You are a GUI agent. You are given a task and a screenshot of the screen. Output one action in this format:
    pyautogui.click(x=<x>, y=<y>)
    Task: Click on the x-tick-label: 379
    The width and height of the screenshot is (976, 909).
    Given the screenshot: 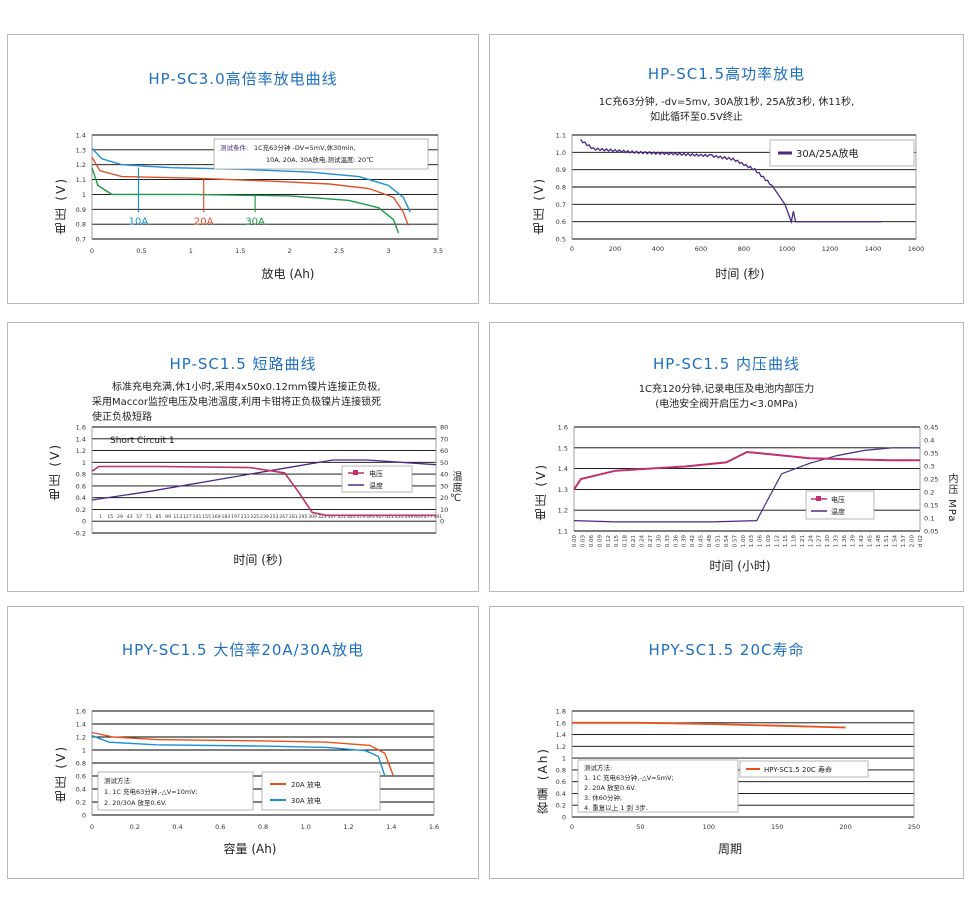 What is the action you would take?
    pyautogui.click(x=360, y=517)
    